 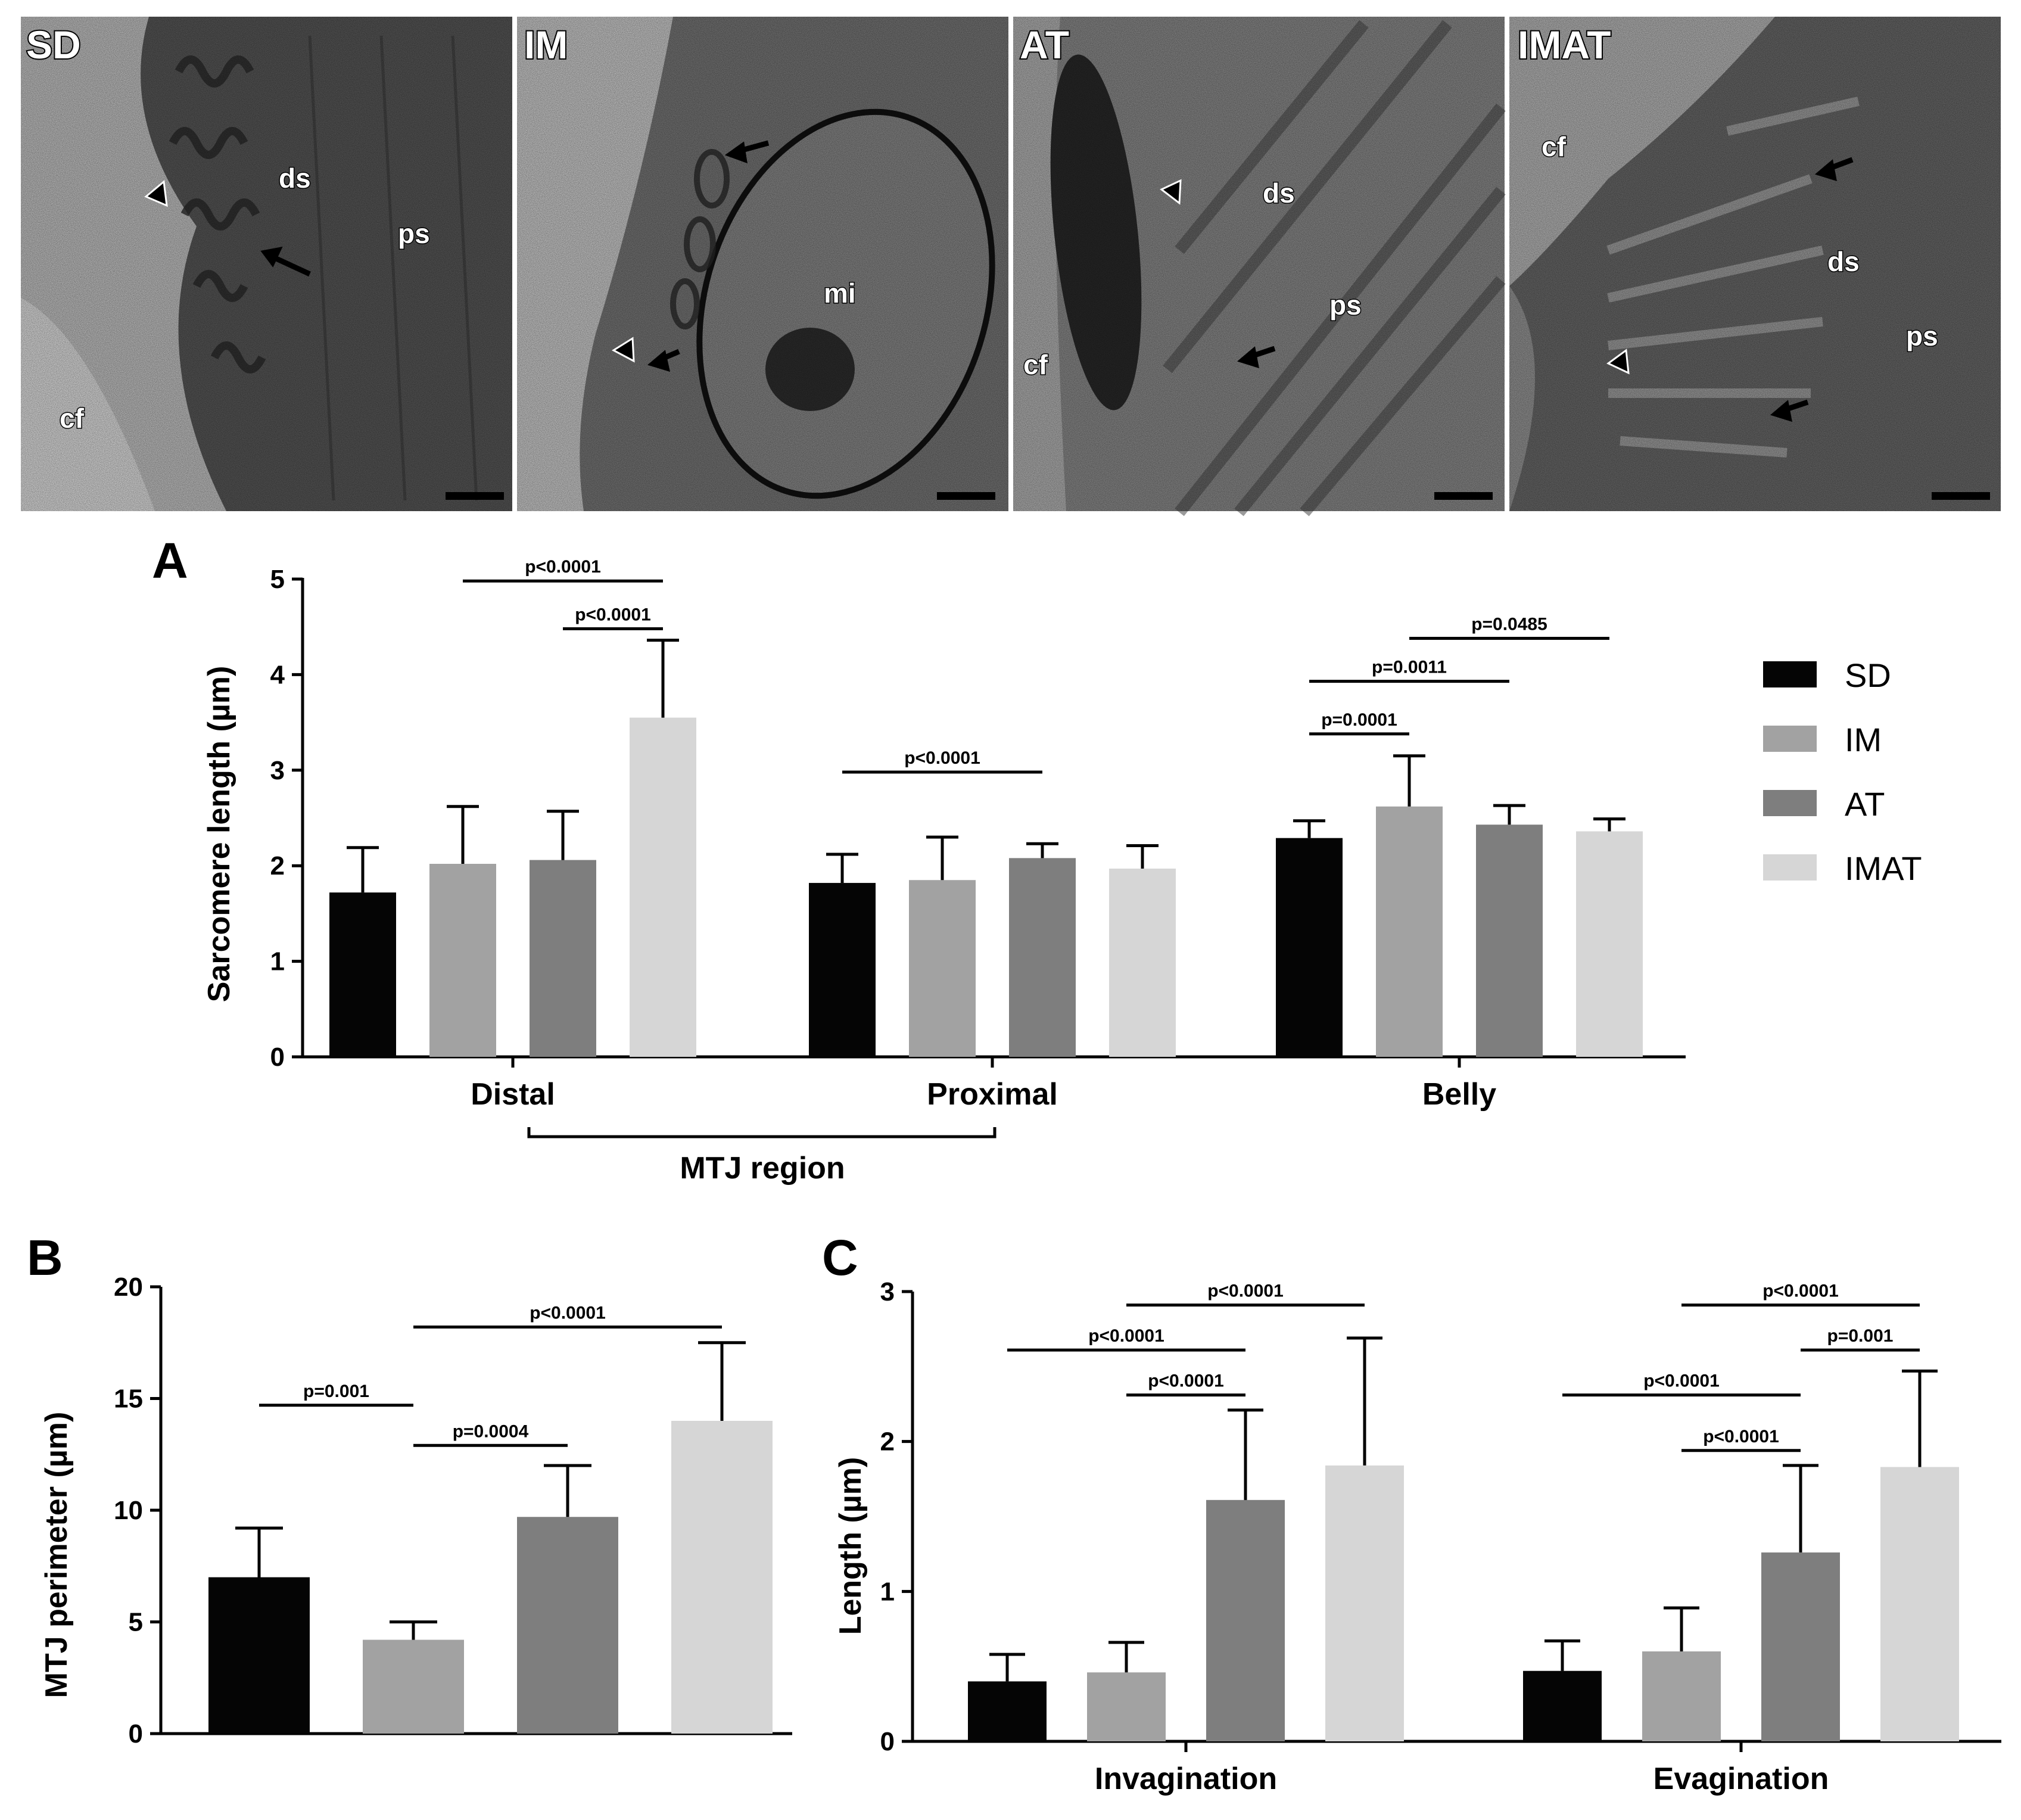 What do you see at coordinates (137, 1511) in the screenshot?
I see `y-ticks: 0 5 10 15 20` at bounding box center [137, 1511].